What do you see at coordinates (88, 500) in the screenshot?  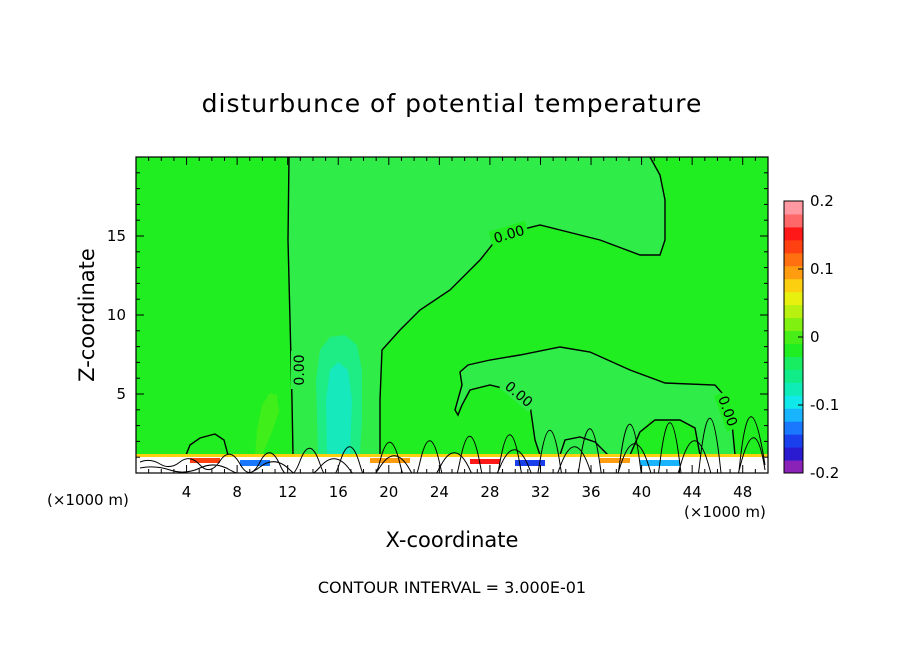 I see `x-unit-left: (×1000 m)` at bounding box center [88, 500].